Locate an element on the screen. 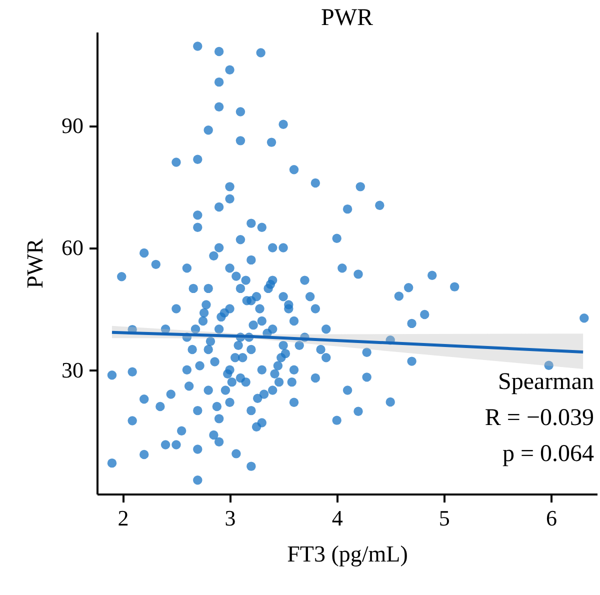  chart-title: PWR is located at coordinates (347, 18).